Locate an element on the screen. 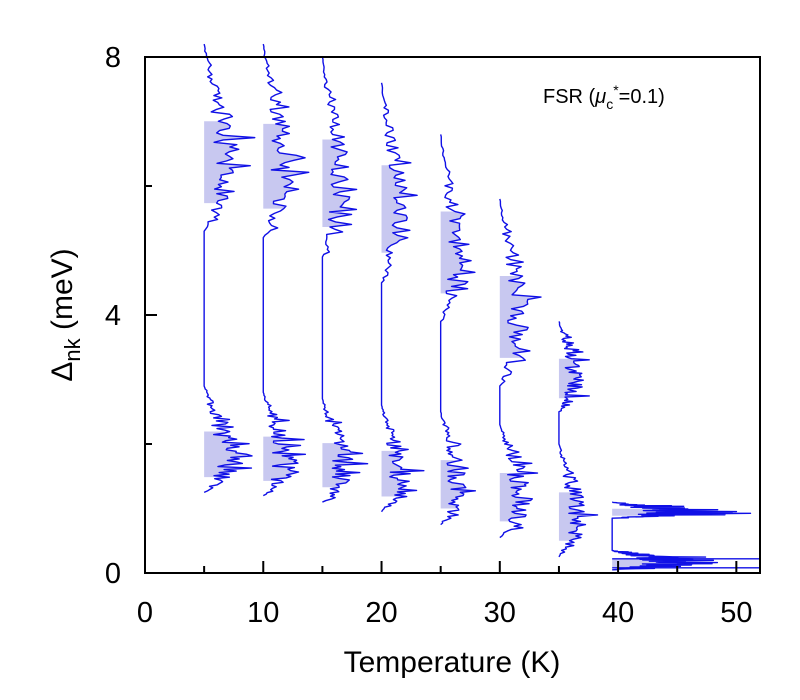 The width and height of the screenshot is (800, 700). y-axis-title-subscript: nk is located at coordinates (72, 349).